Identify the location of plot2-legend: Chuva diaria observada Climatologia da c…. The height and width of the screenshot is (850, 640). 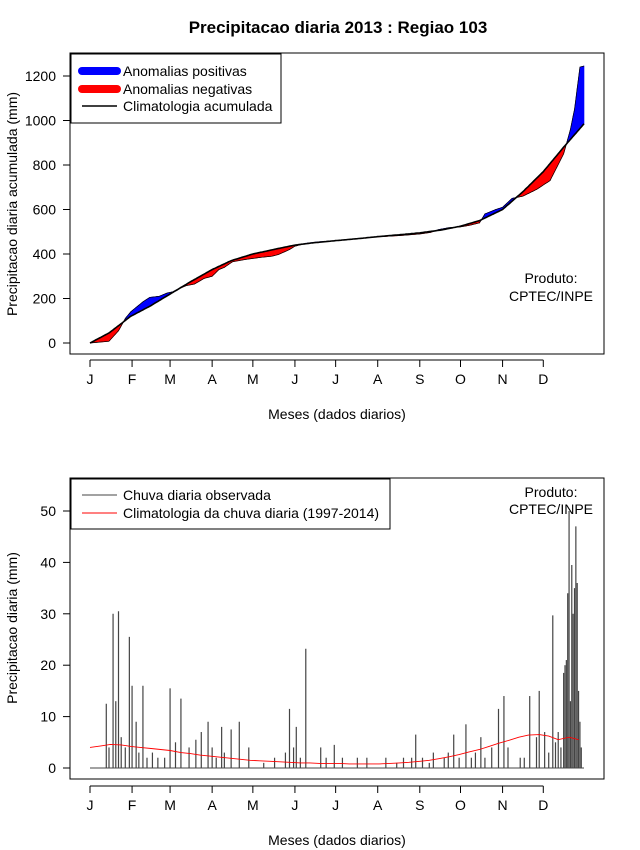
(230, 504).